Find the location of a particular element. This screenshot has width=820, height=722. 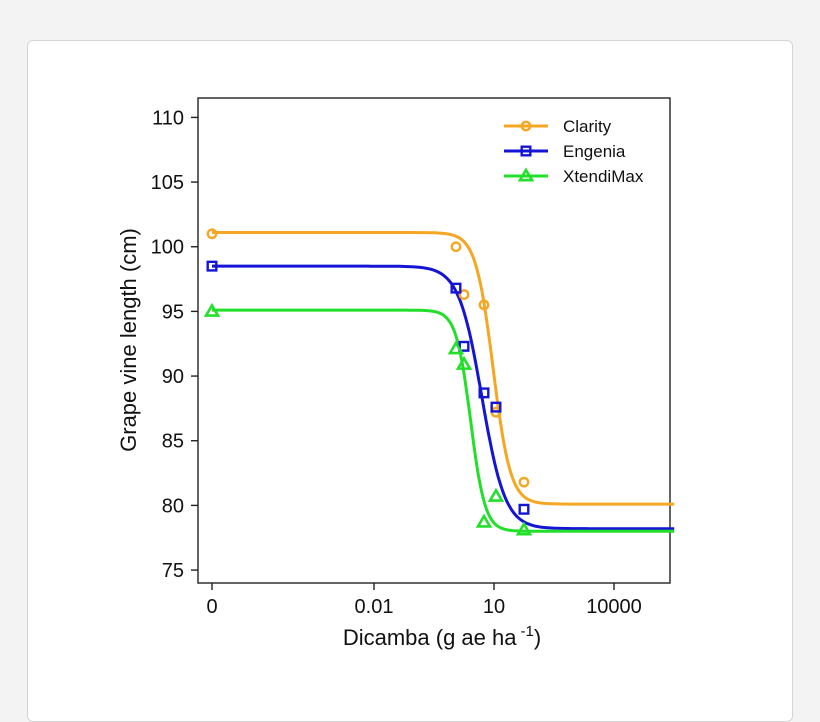

x-tick-label-2: 10 is located at coordinates (494, 607).